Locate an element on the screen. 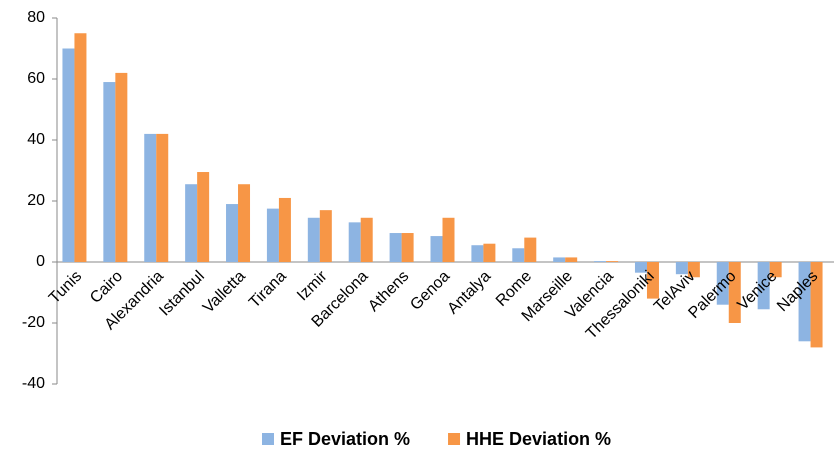 The width and height of the screenshot is (834, 454). x-tick-label: Venice is located at coordinates (757, 291).